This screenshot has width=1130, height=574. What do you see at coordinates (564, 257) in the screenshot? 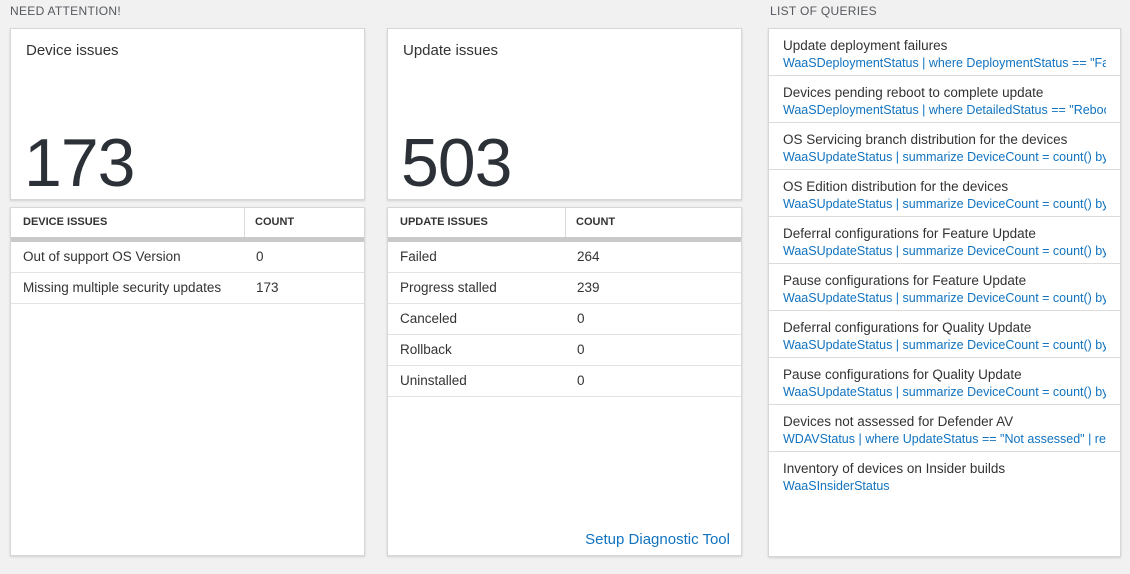
I see `table-row: Failed 264` at bounding box center [564, 257].